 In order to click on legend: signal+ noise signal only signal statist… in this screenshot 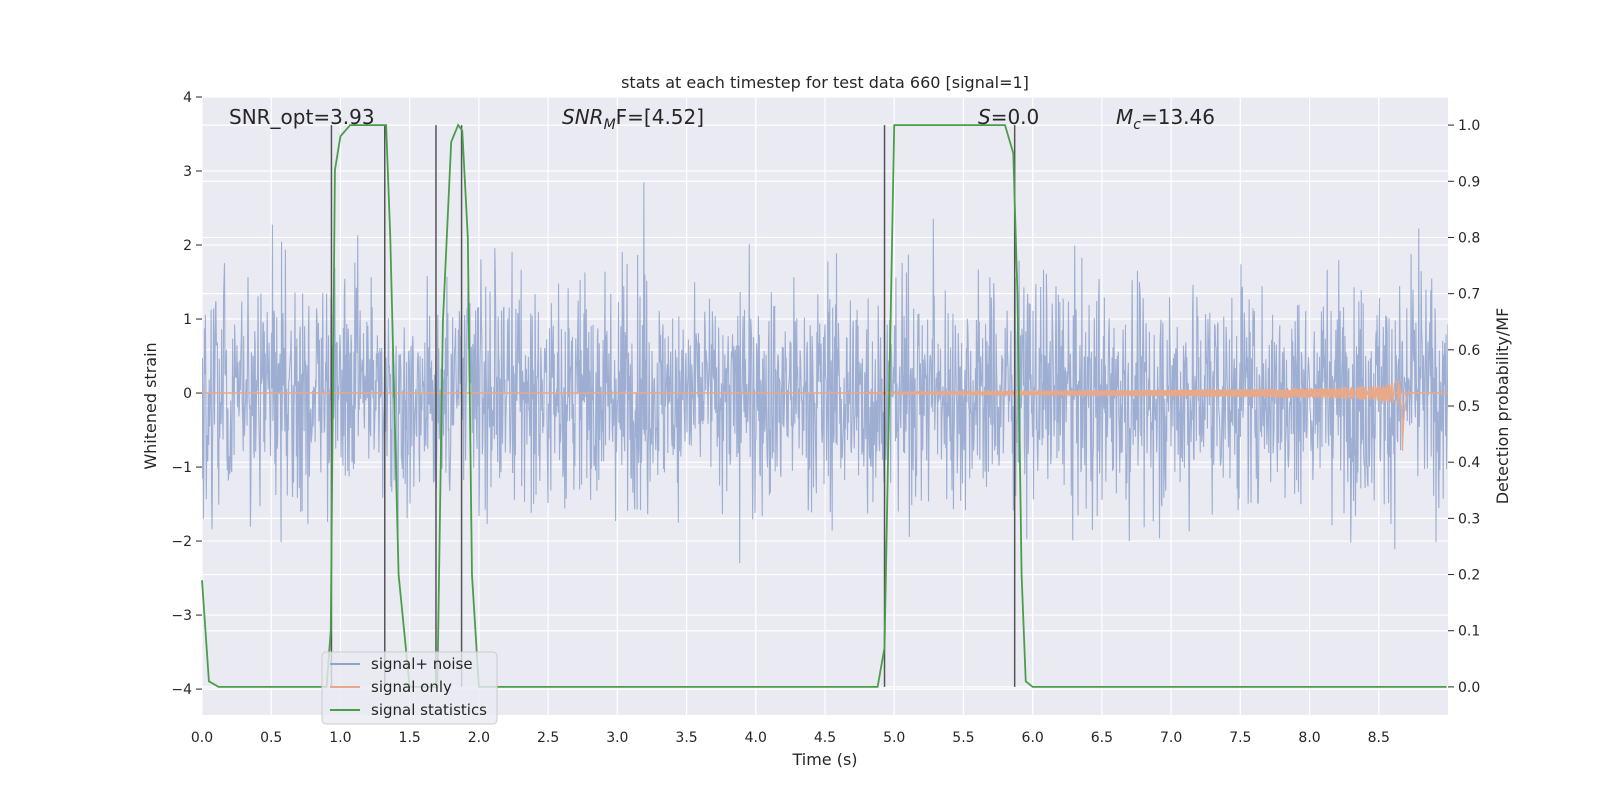, I will do `click(409, 688)`.